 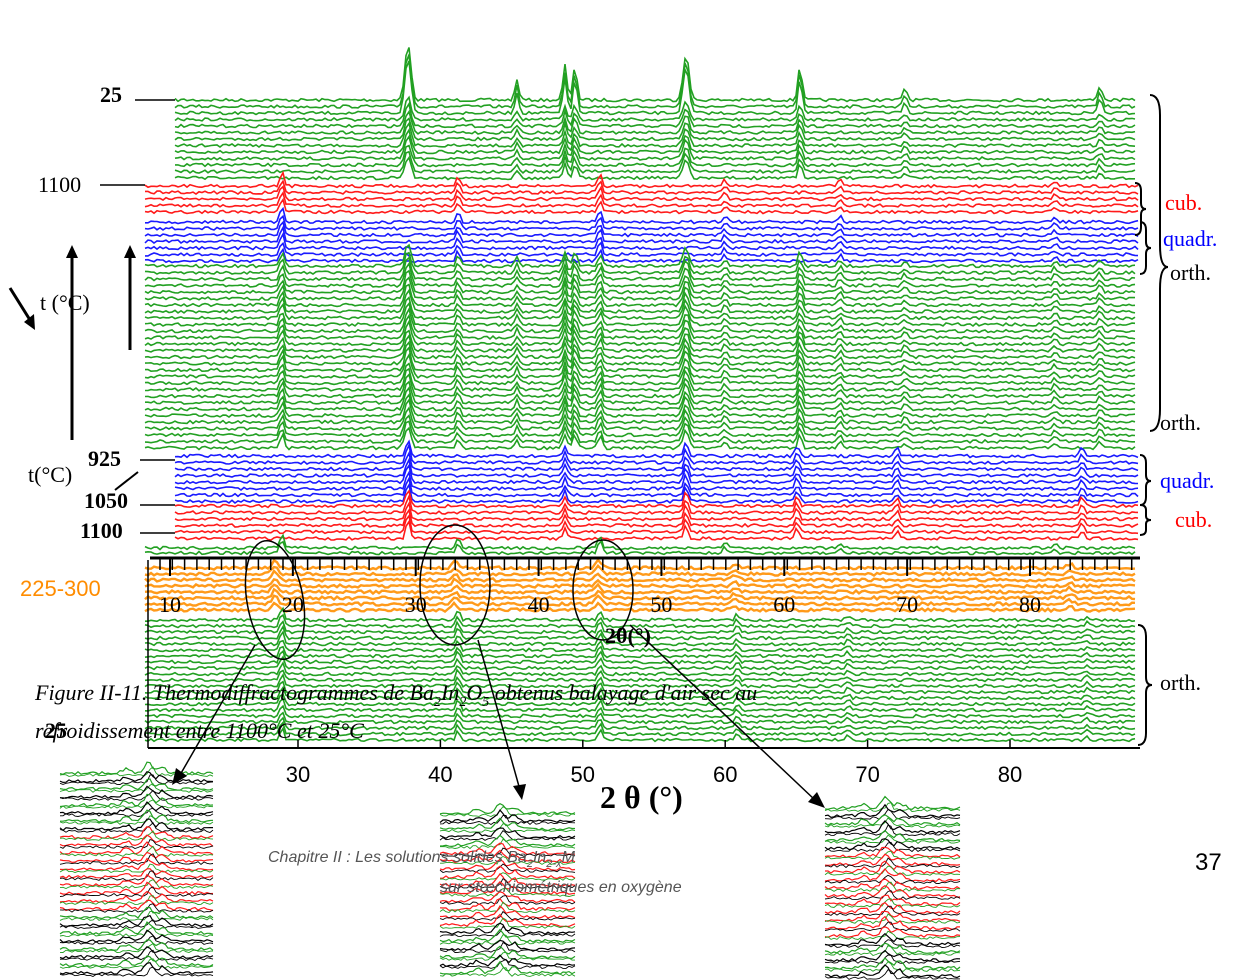 What do you see at coordinates (1187, 480) in the screenshot?
I see `phase-label: quadr.` at bounding box center [1187, 480].